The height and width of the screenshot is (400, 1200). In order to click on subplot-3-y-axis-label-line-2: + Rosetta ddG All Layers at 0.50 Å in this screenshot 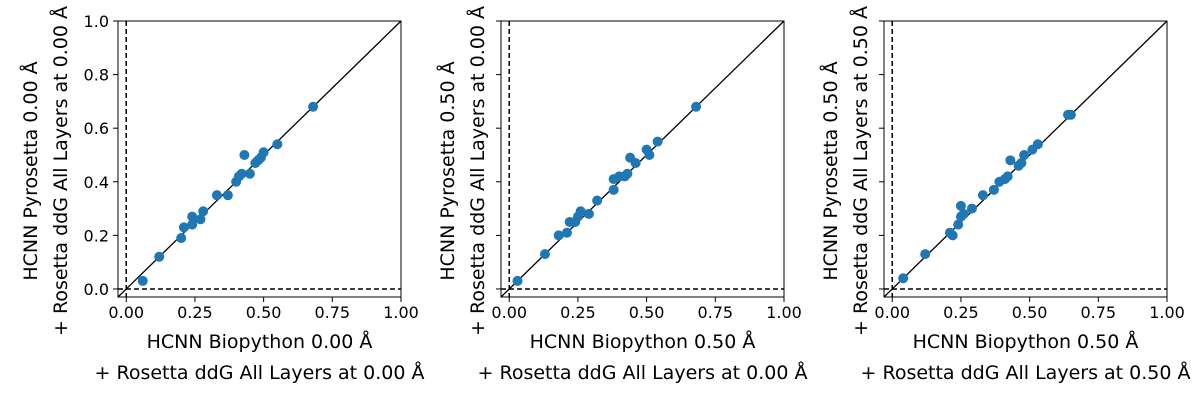, I will do `click(860, 171)`.